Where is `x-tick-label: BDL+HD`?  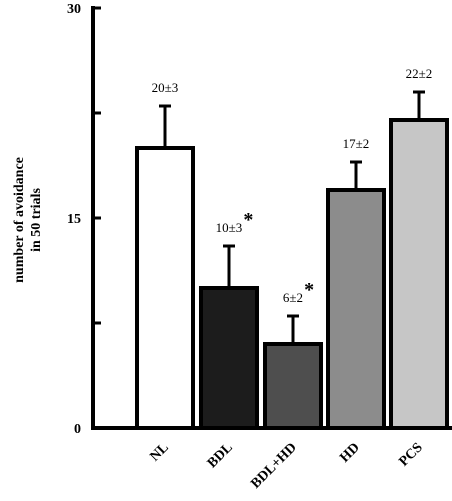 x-tick-label: BDL+HD is located at coordinates (273, 465).